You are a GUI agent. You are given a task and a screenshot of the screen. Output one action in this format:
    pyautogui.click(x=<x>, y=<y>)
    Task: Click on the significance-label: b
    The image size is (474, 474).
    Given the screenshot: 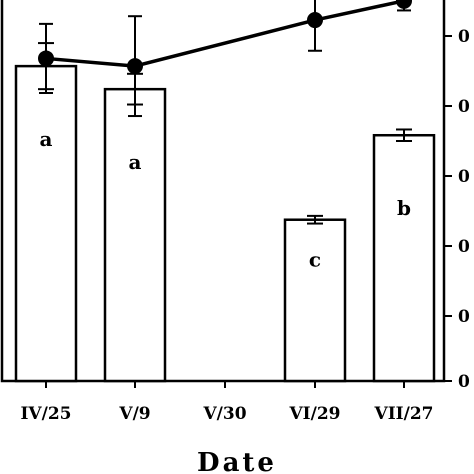 What is the action you would take?
    pyautogui.click(x=404, y=208)
    